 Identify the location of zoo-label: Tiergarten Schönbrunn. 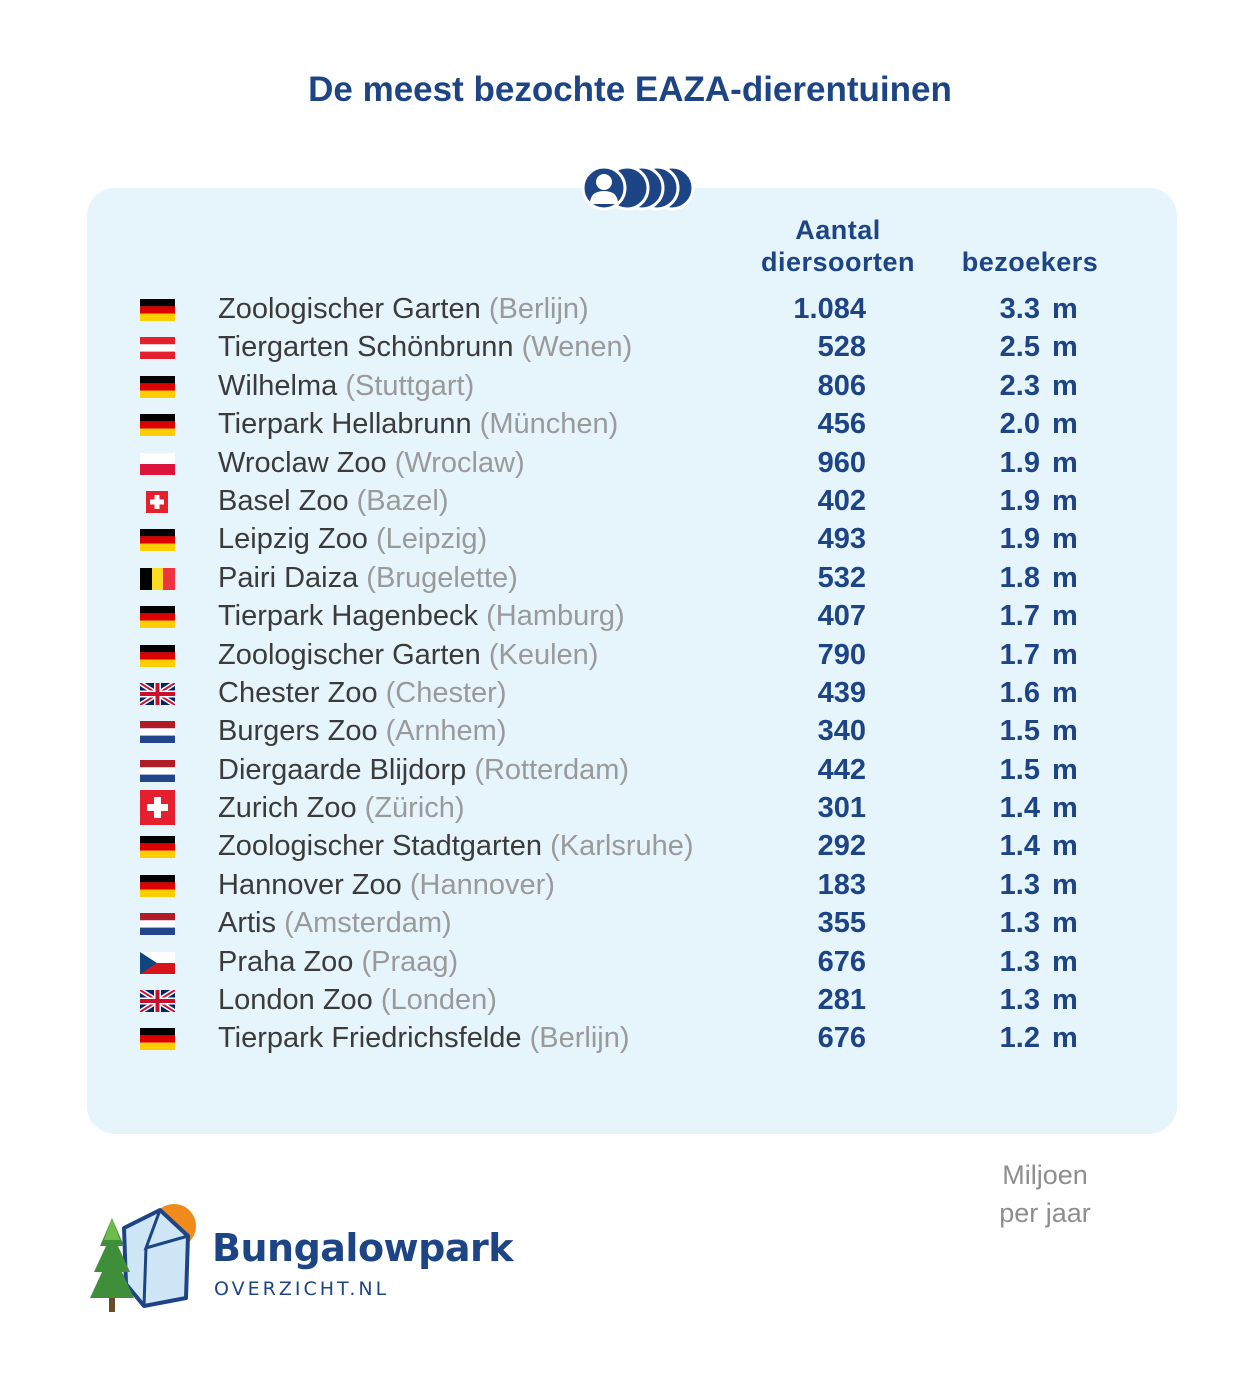
(366, 347).